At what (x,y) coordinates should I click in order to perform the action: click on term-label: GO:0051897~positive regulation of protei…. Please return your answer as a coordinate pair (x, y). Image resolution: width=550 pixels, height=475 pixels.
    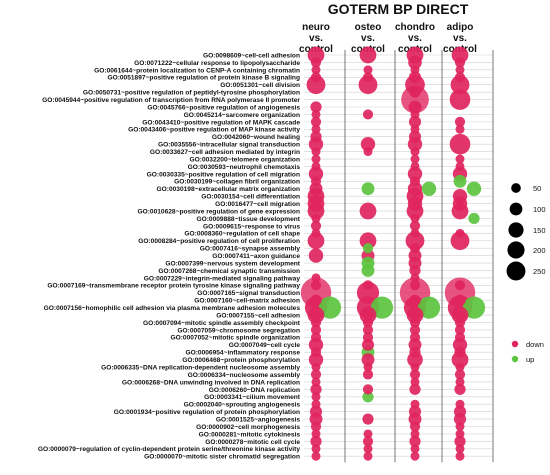
    Looking at the image, I should click on (203, 78).